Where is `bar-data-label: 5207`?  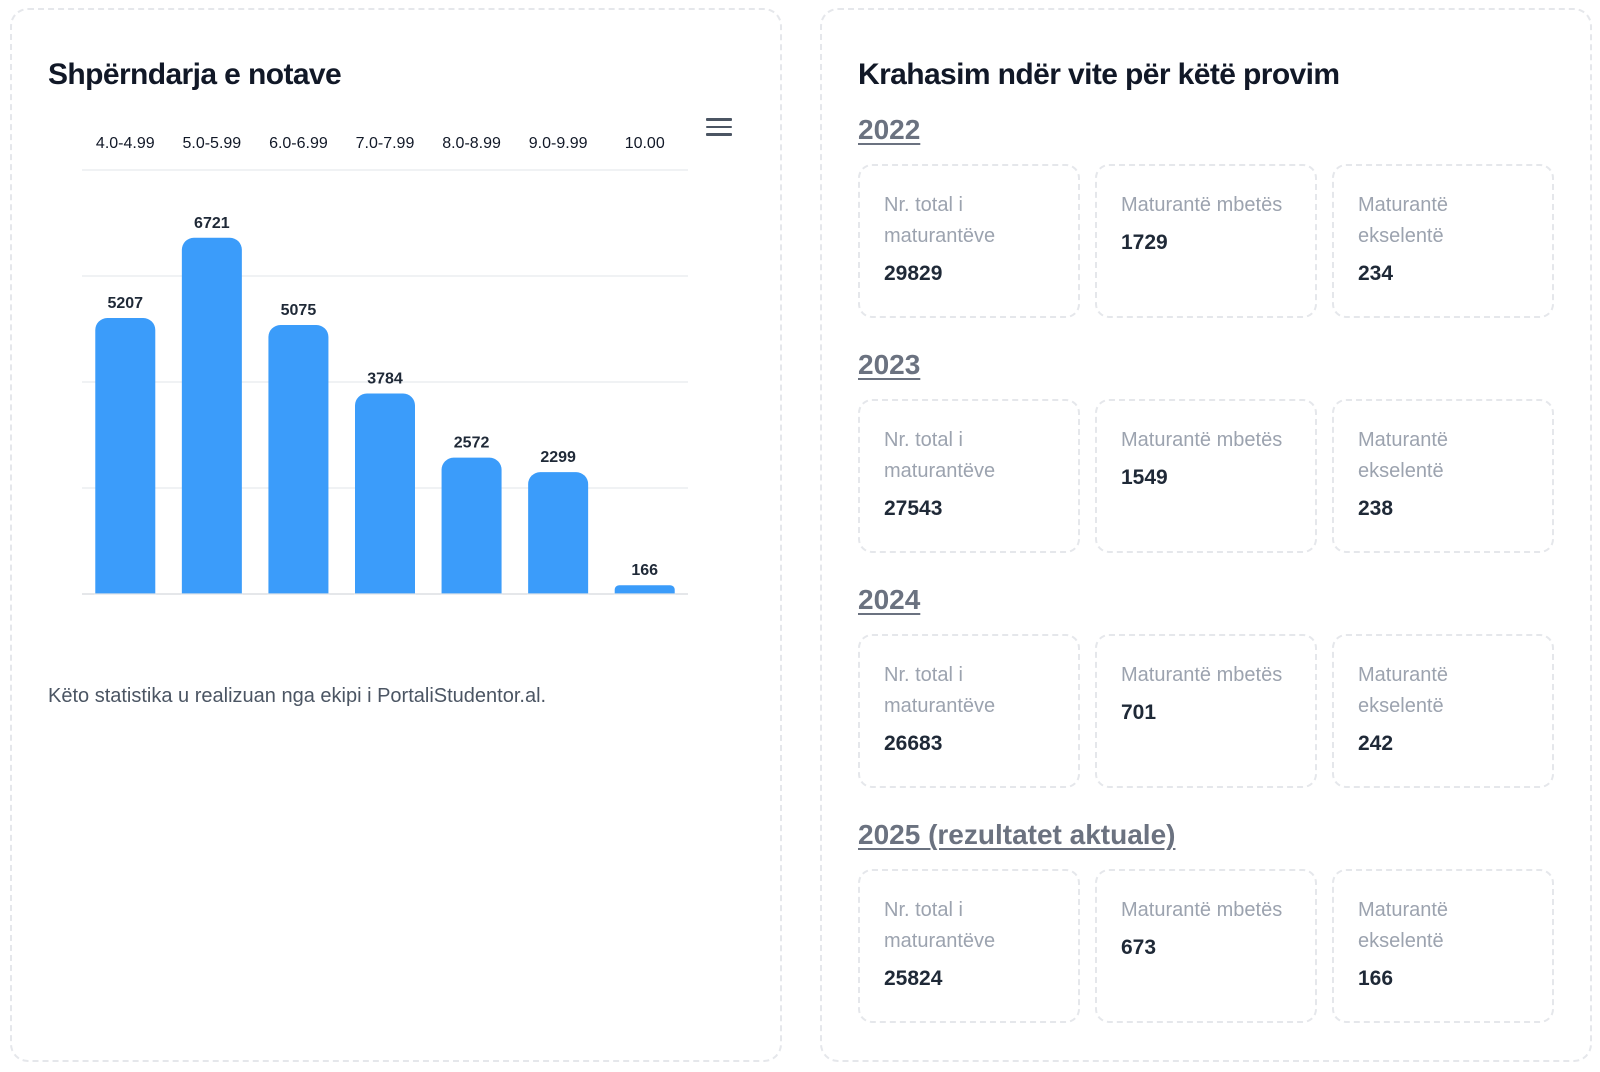 bar-data-label: 5207 is located at coordinates (125, 303).